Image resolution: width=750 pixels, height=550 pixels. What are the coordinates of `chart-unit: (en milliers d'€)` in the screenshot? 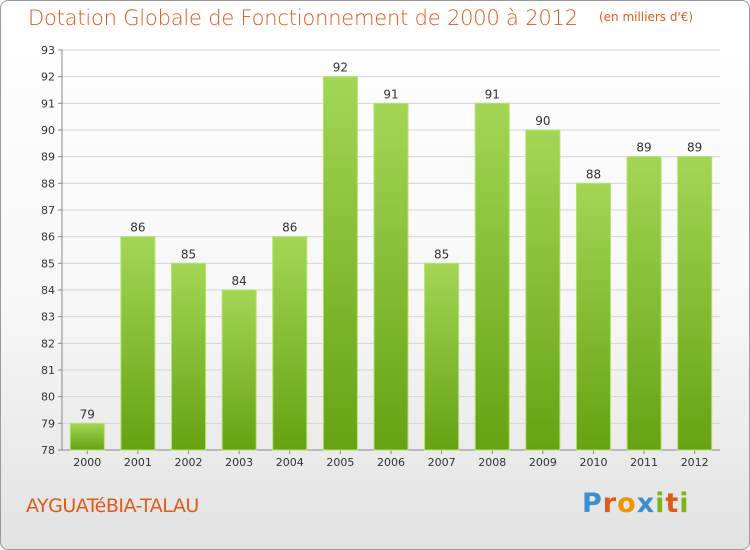 It's located at (646, 17).